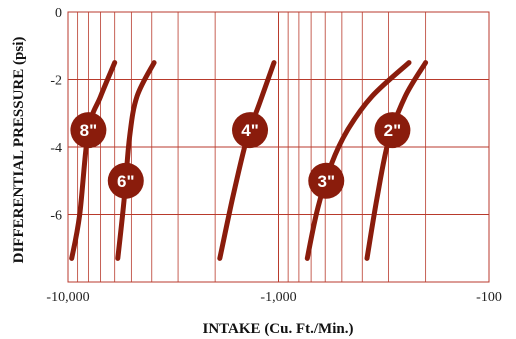  Describe the element at coordinates (278, 297) in the screenshot. I see `x-tick-label: -1,000` at that location.